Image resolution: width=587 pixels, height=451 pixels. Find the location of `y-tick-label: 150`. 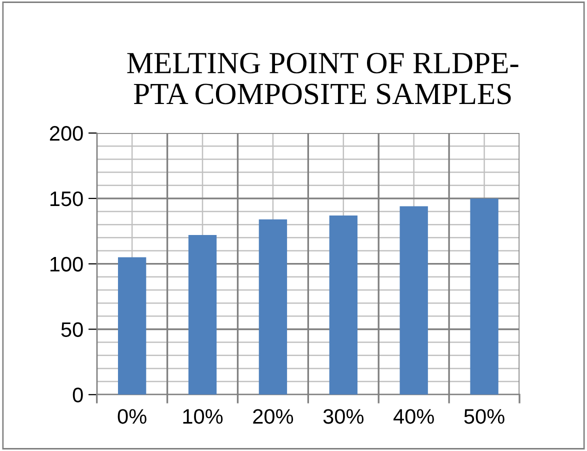

y-tick-label: 150 is located at coordinates (66, 198).